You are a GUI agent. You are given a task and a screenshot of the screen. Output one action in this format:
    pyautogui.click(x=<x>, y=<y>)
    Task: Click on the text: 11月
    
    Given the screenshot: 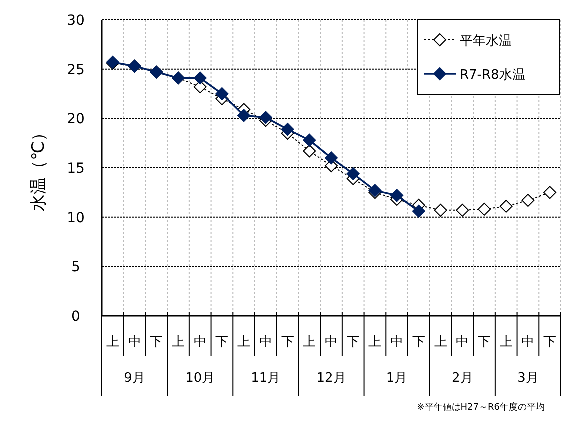 What is the action you would take?
    pyautogui.click(x=266, y=378)
    